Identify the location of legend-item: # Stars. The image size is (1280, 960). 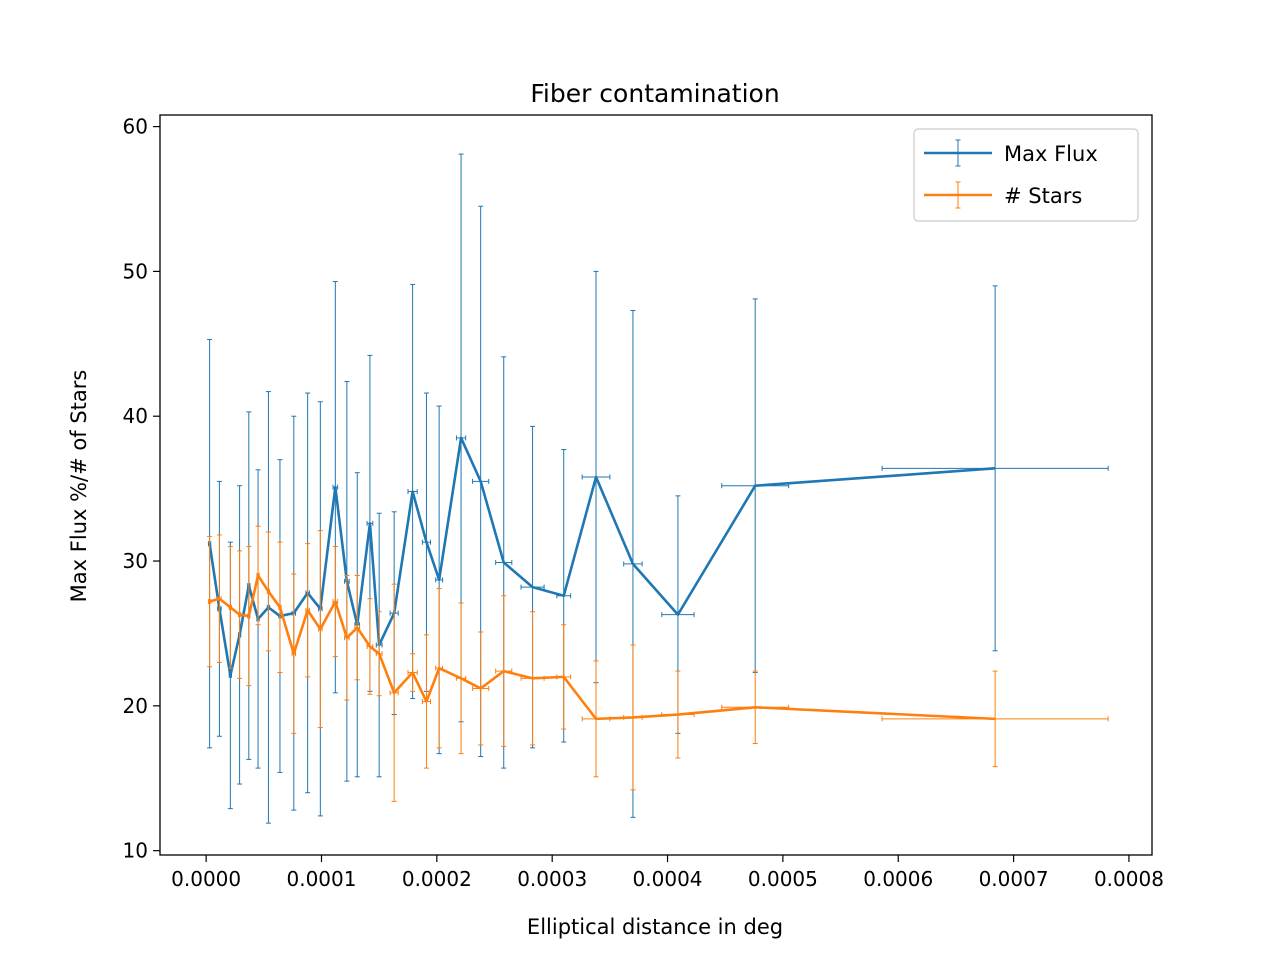
(1003, 195).